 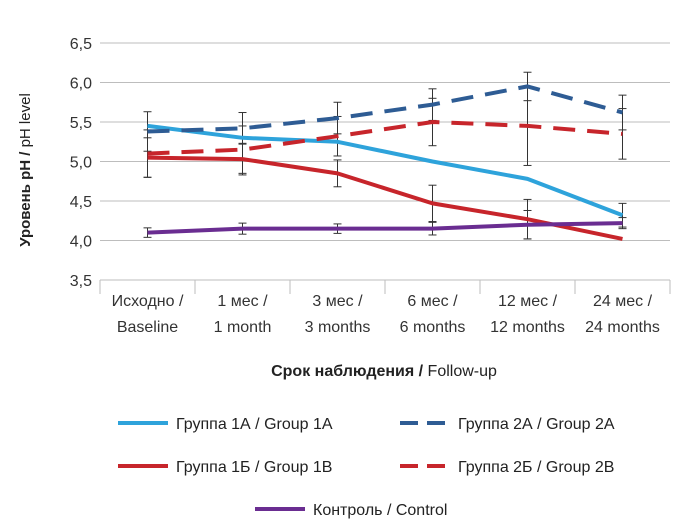 I want to click on legend-entry: Группа 1Б / Group 1B, so click(x=254, y=467).